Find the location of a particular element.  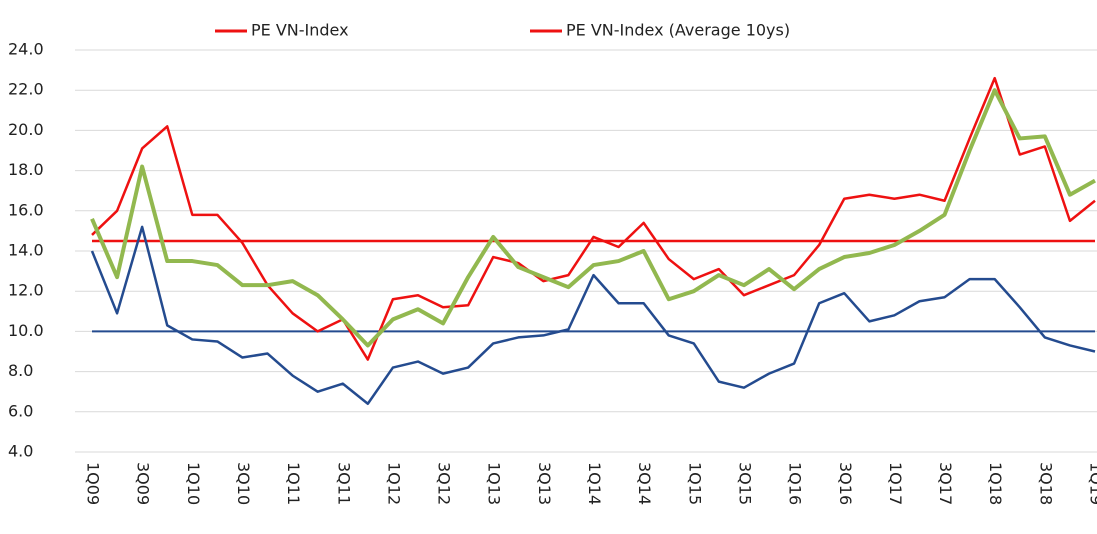

y-tick-label: 16.0 is located at coordinates (26, 209).